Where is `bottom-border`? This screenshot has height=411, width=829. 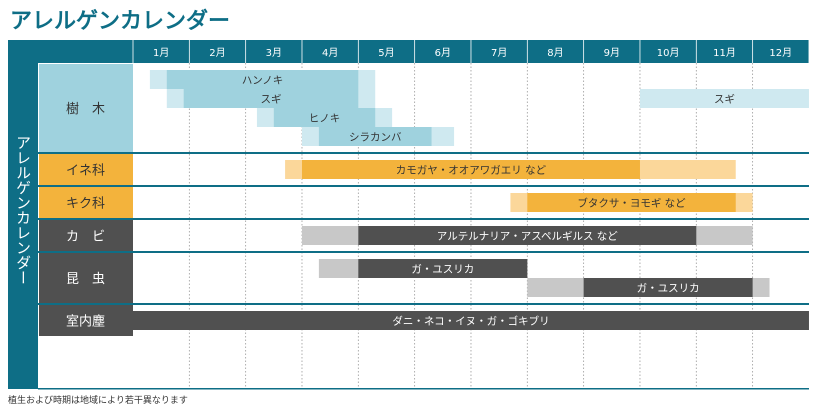 bottom-border is located at coordinates (423, 389).